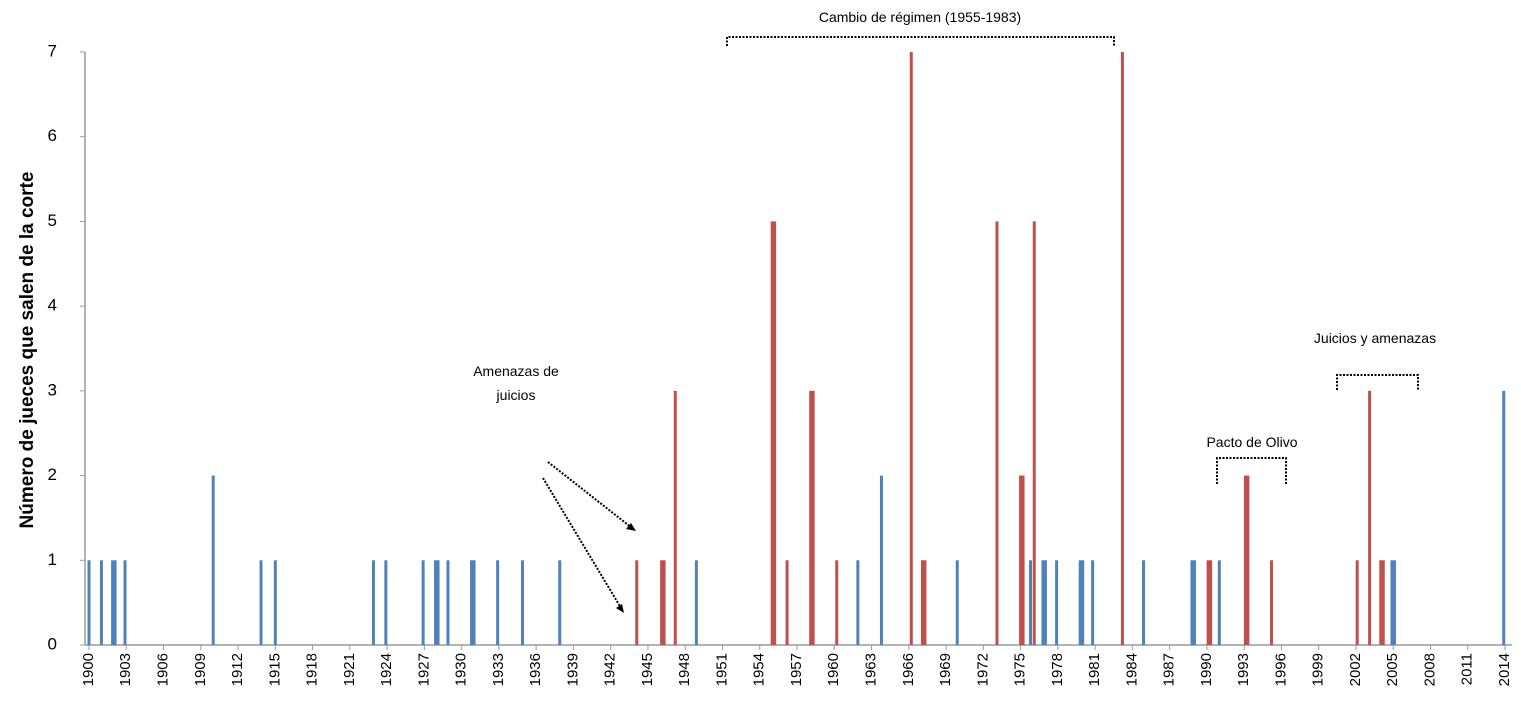 The width and height of the screenshot is (1521, 714). Describe the element at coordinates (498, 669) in the screenshot. I see `x-tick-label: 1933` at that location.